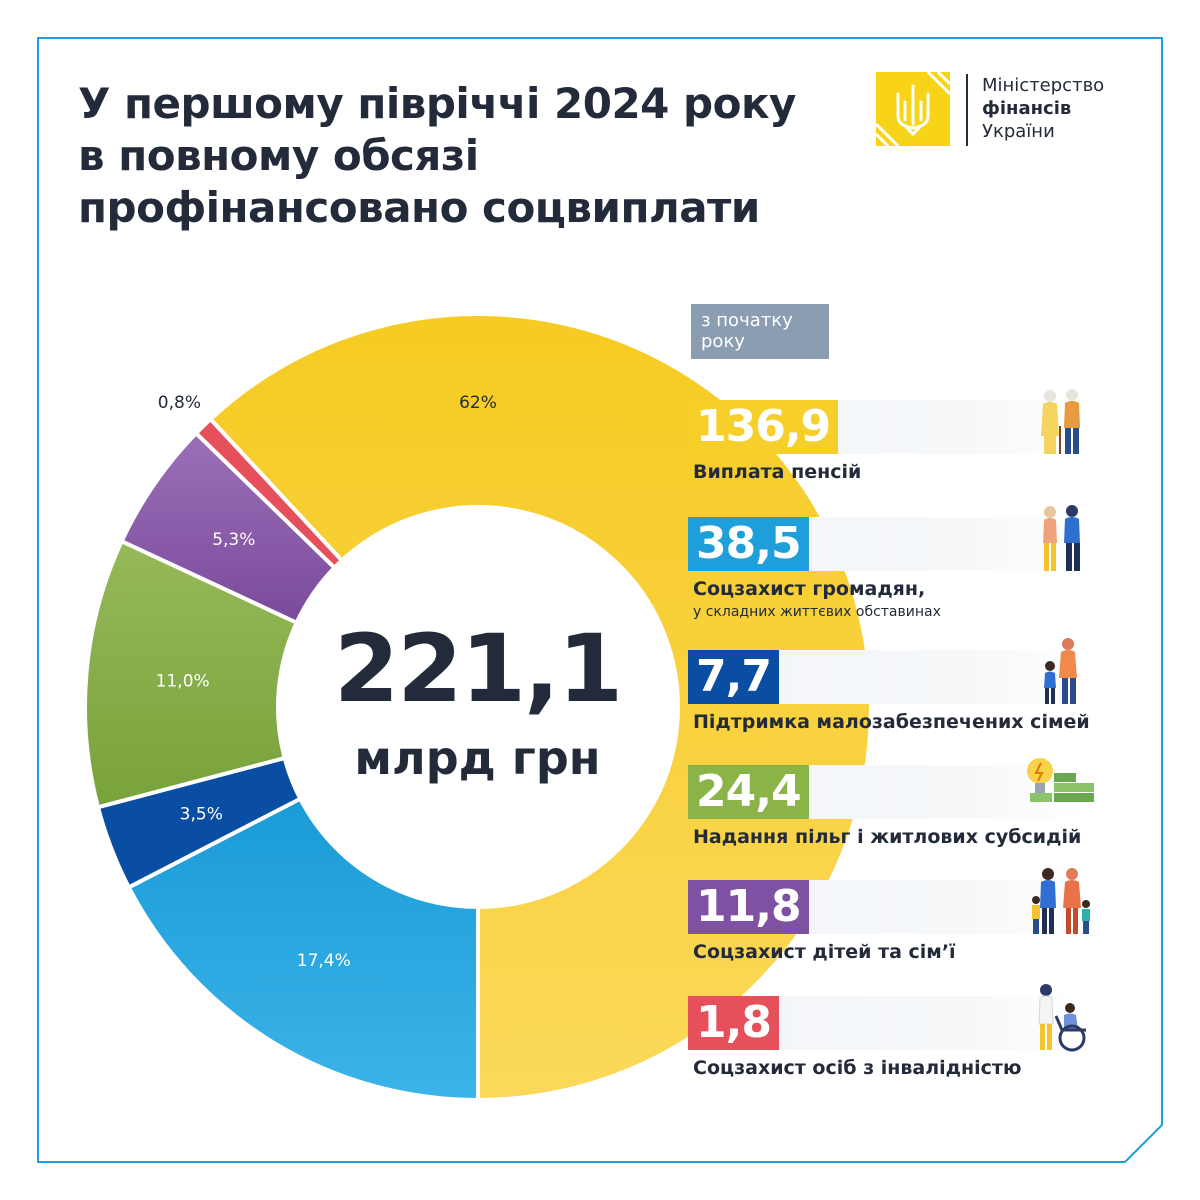  Describe the element at coordinates (777, 472) in the screenshot. I see `legend-label: Виплата пенсій` at that location.